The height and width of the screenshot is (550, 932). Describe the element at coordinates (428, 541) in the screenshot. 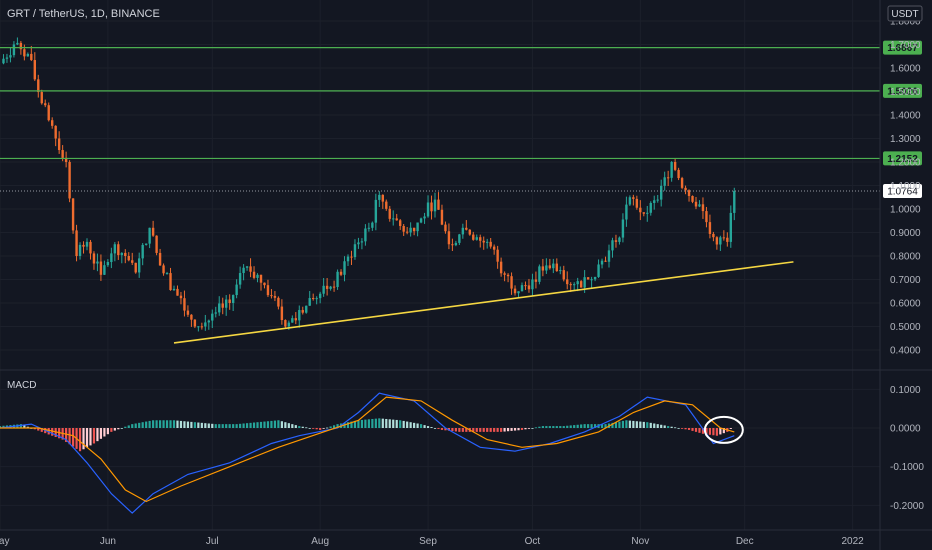

I see `x-tick-label: Sep` at that location.